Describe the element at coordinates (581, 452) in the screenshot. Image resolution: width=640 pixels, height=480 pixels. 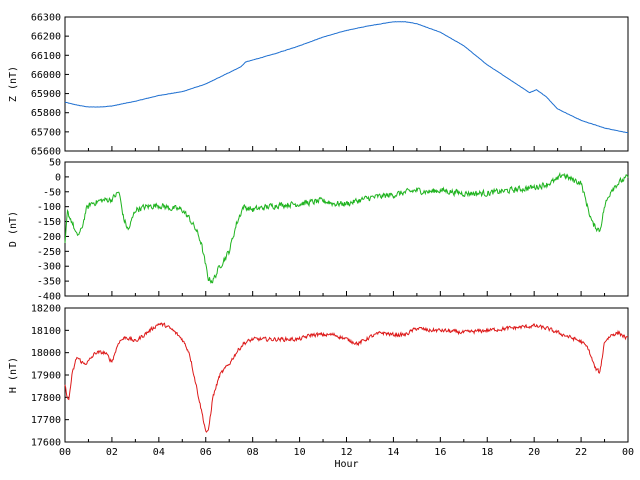
I see `x-tick-label: 22` at that location.